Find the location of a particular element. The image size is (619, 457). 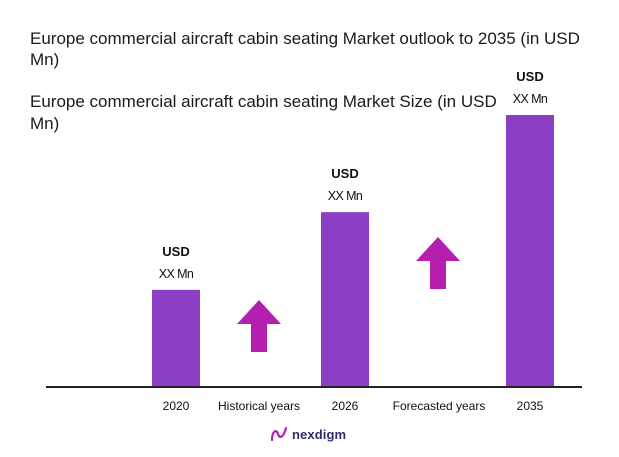

bar-2035 is located at coordinates (530, 251).